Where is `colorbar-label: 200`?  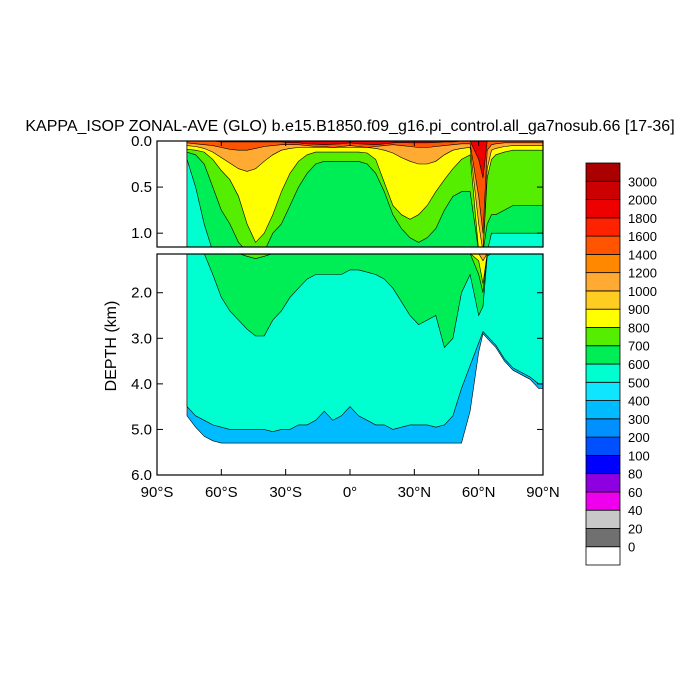 colorbar-label: 200 is located at coordinates (639, 437).